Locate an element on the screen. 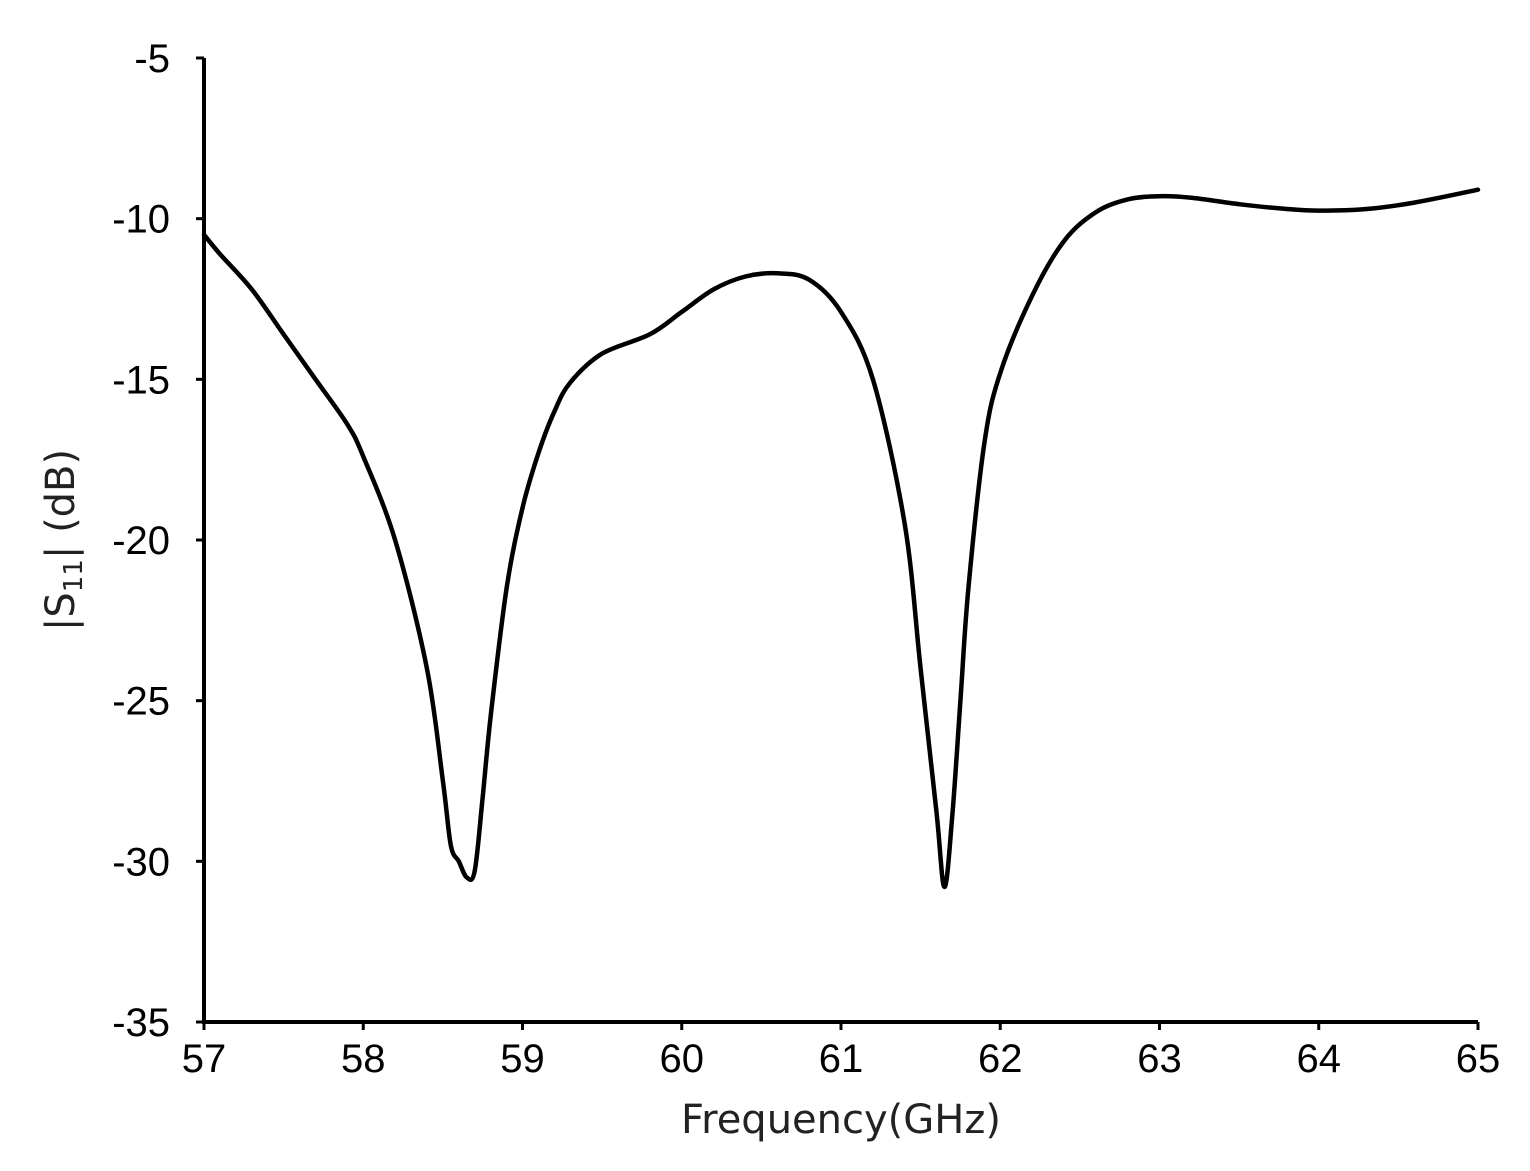 This screenshot has width=1530, height=1171. x-tick-label: 63 is located at coordinates (1159, 1059).